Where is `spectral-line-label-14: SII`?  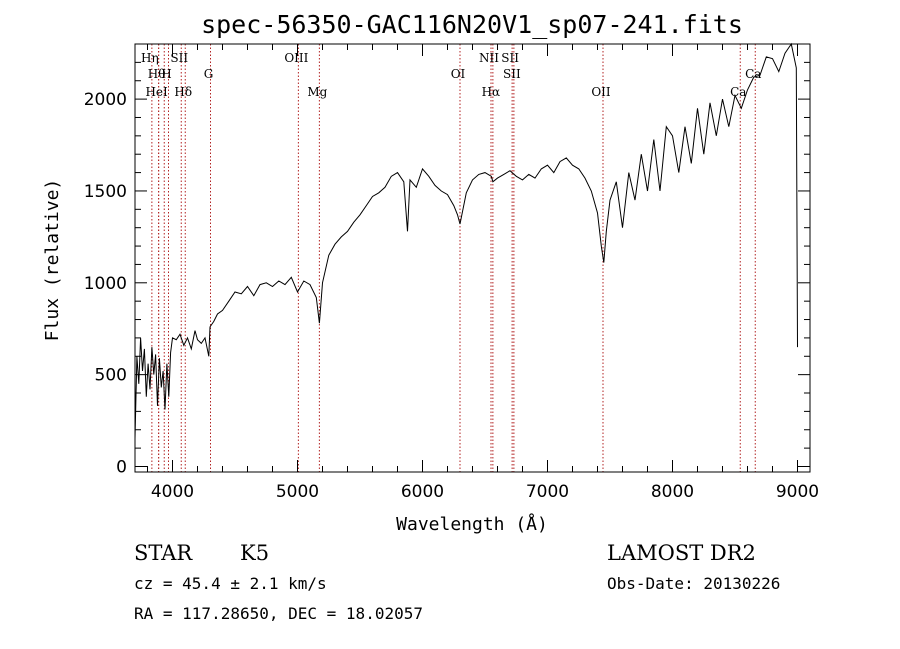 spectral-line-label-14: SII is located at coordinates (512, 74).